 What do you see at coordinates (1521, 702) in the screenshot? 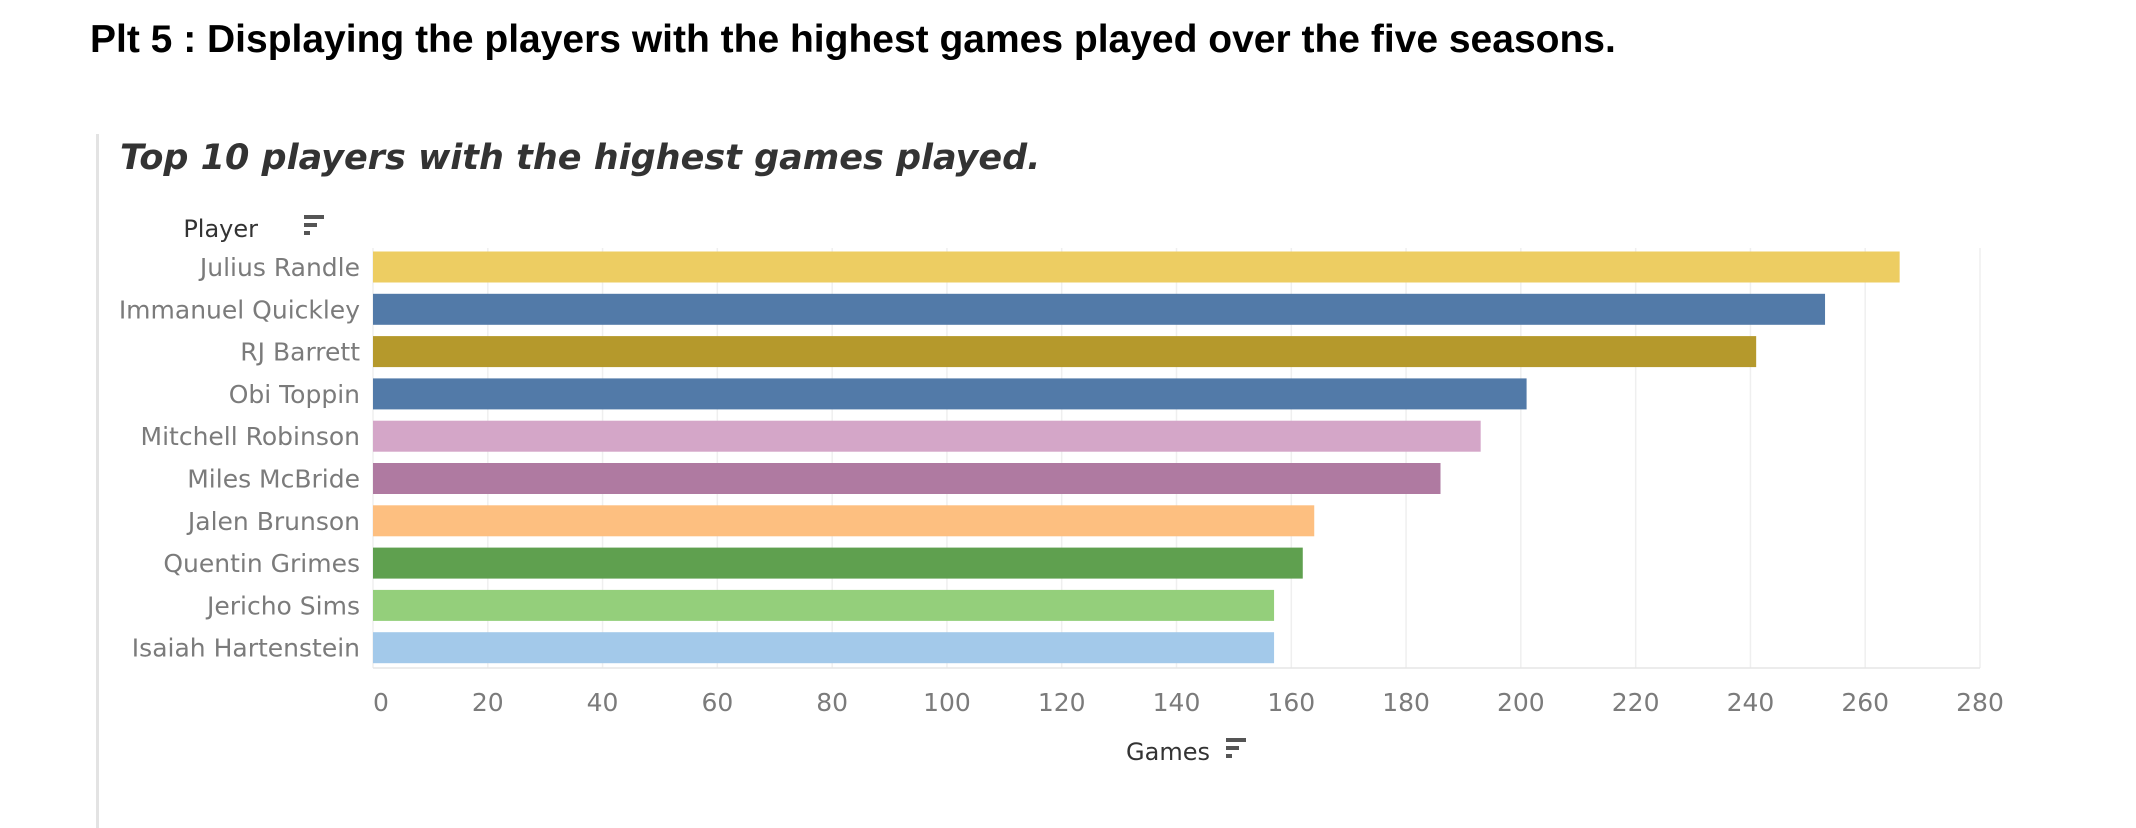
I see `x-tick-label: 200` at bounding box center [1521, 702].